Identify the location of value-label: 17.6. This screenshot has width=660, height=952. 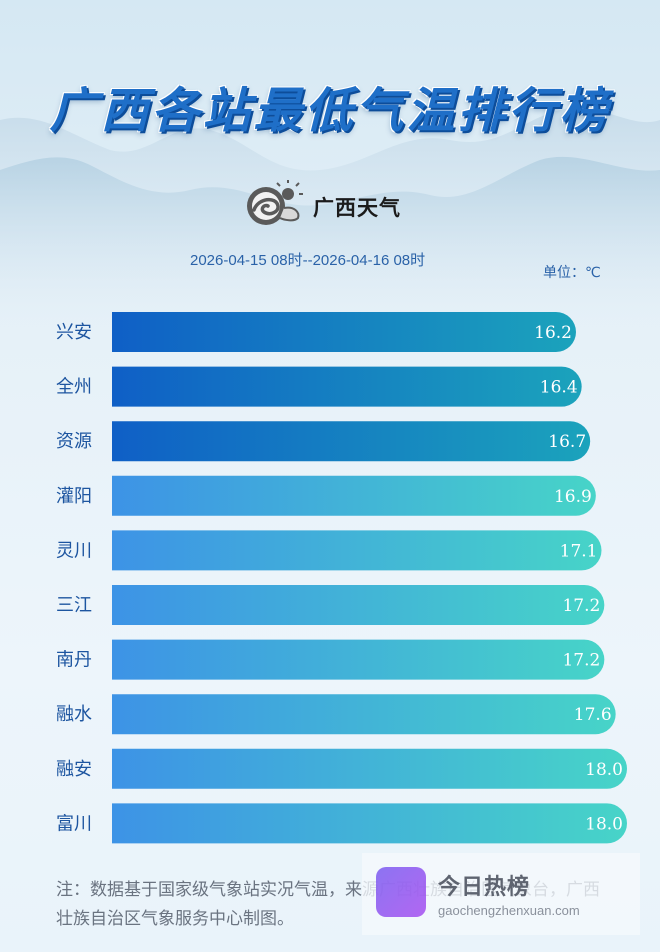
(593, 715).